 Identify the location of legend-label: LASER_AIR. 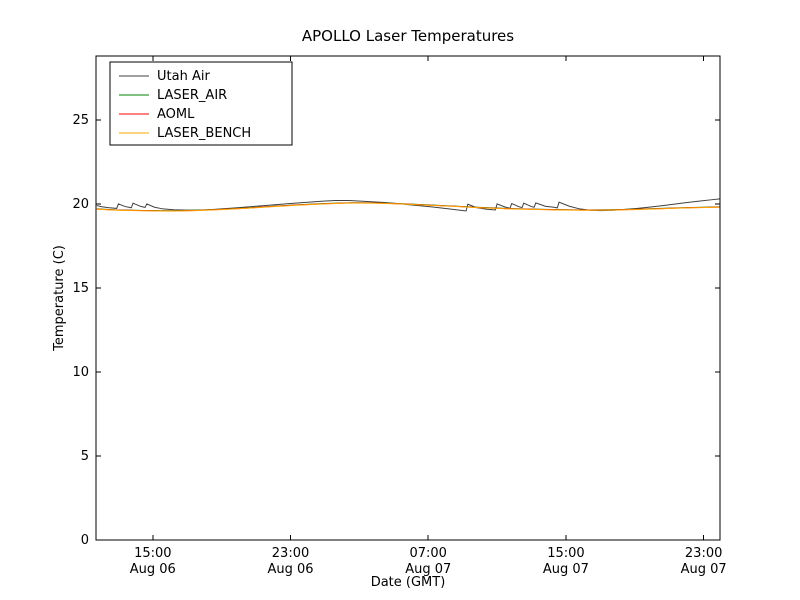
(192, 95).